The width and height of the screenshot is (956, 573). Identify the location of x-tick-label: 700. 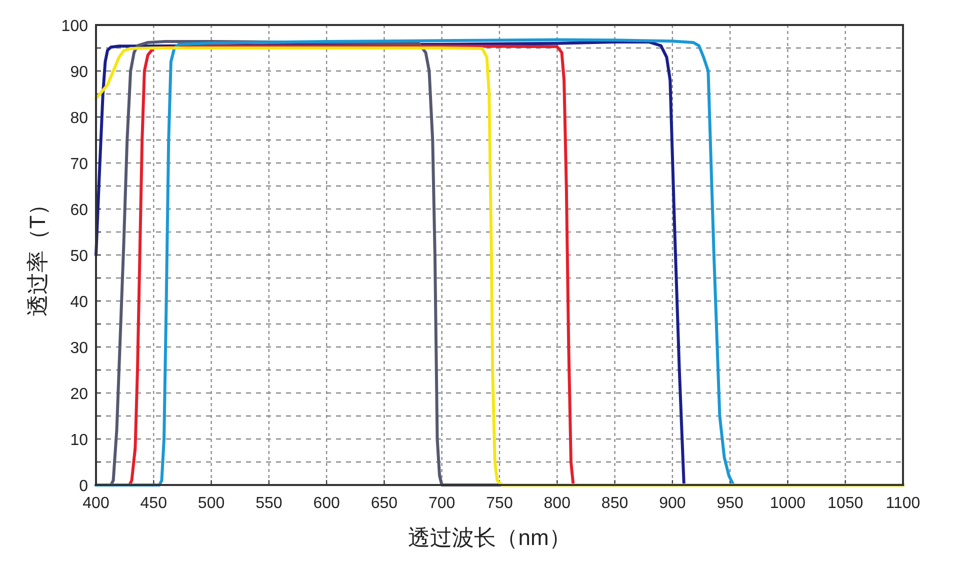
(442, 503).